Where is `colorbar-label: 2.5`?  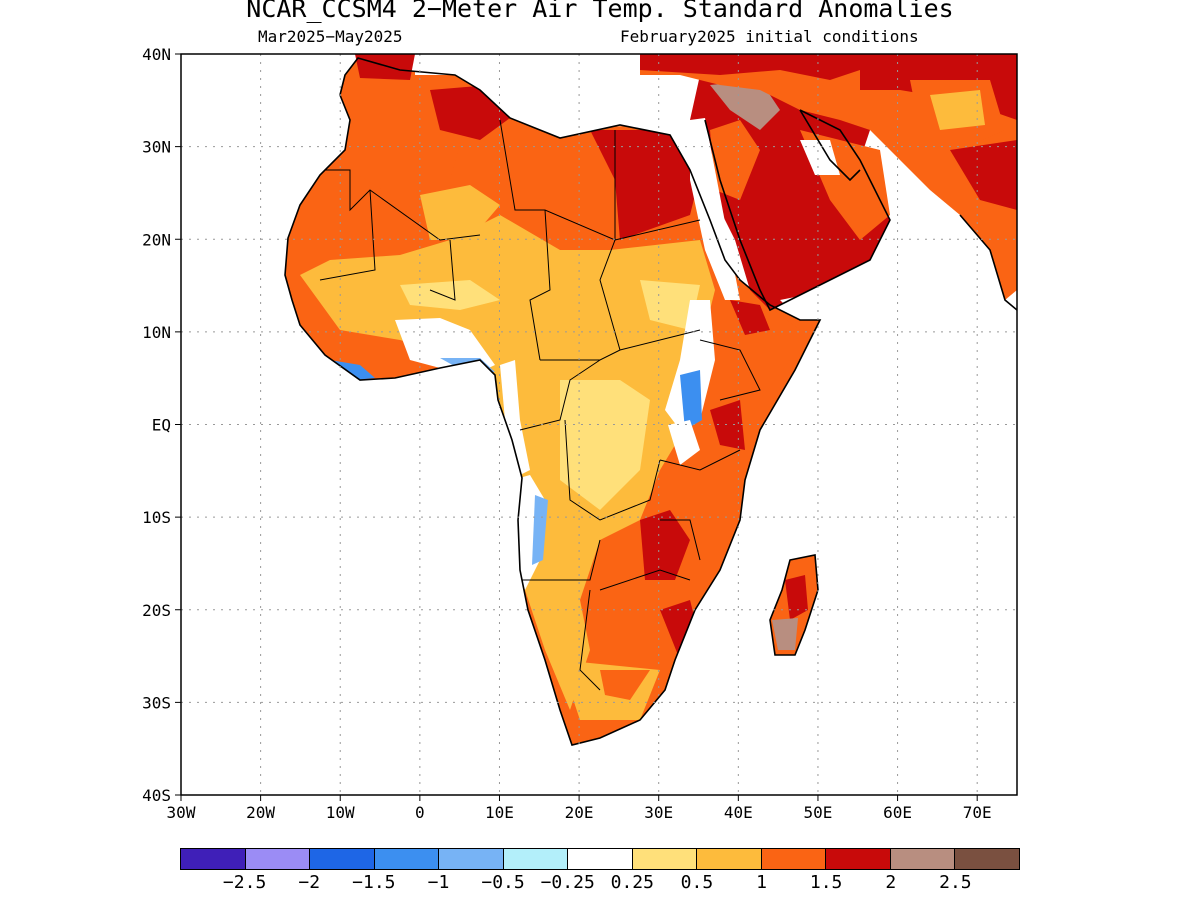
colorbar-label: 2.5 is located at coordinates (955, 882).